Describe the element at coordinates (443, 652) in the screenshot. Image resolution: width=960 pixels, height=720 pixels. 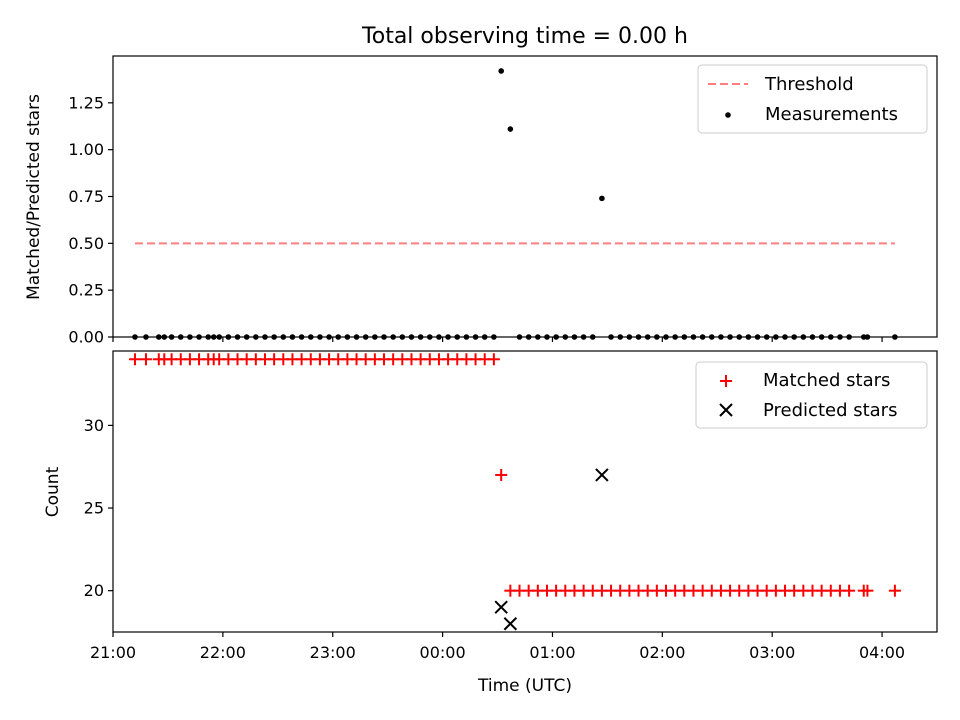
I see `x-tick-label: 00:00` at that location.